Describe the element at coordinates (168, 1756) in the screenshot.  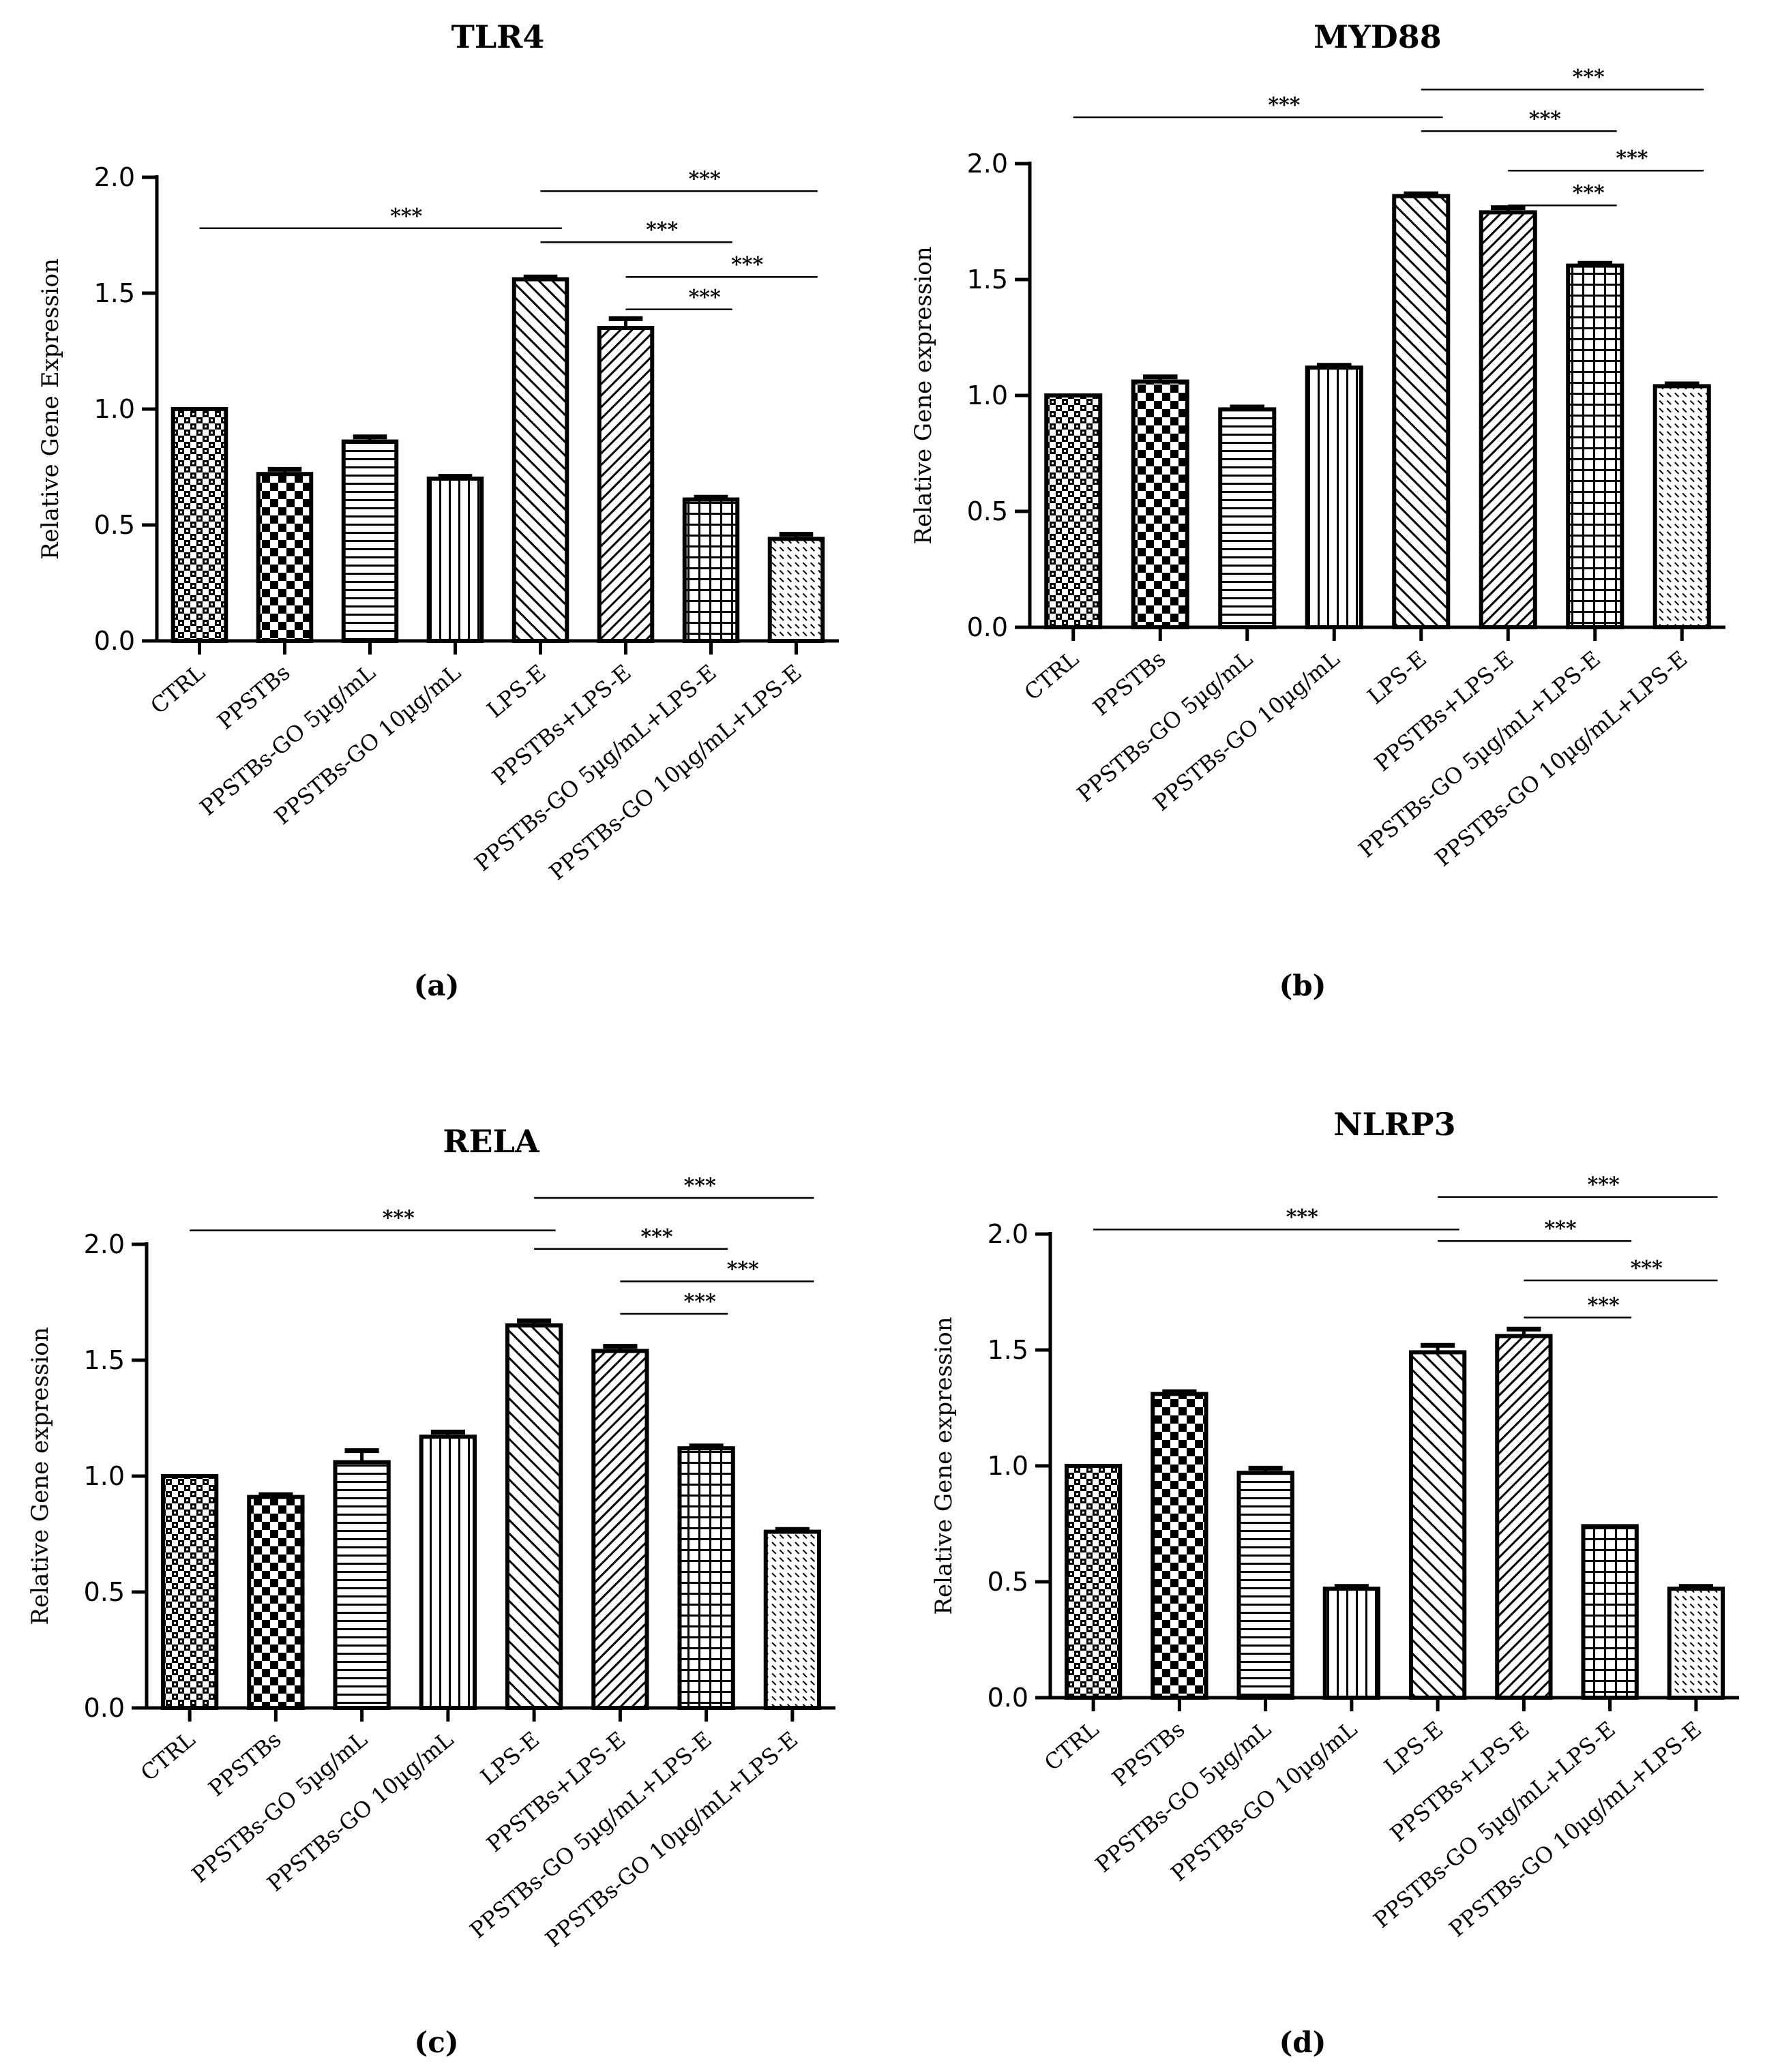
I see `category-label-rela-0: CTRL` at that location.